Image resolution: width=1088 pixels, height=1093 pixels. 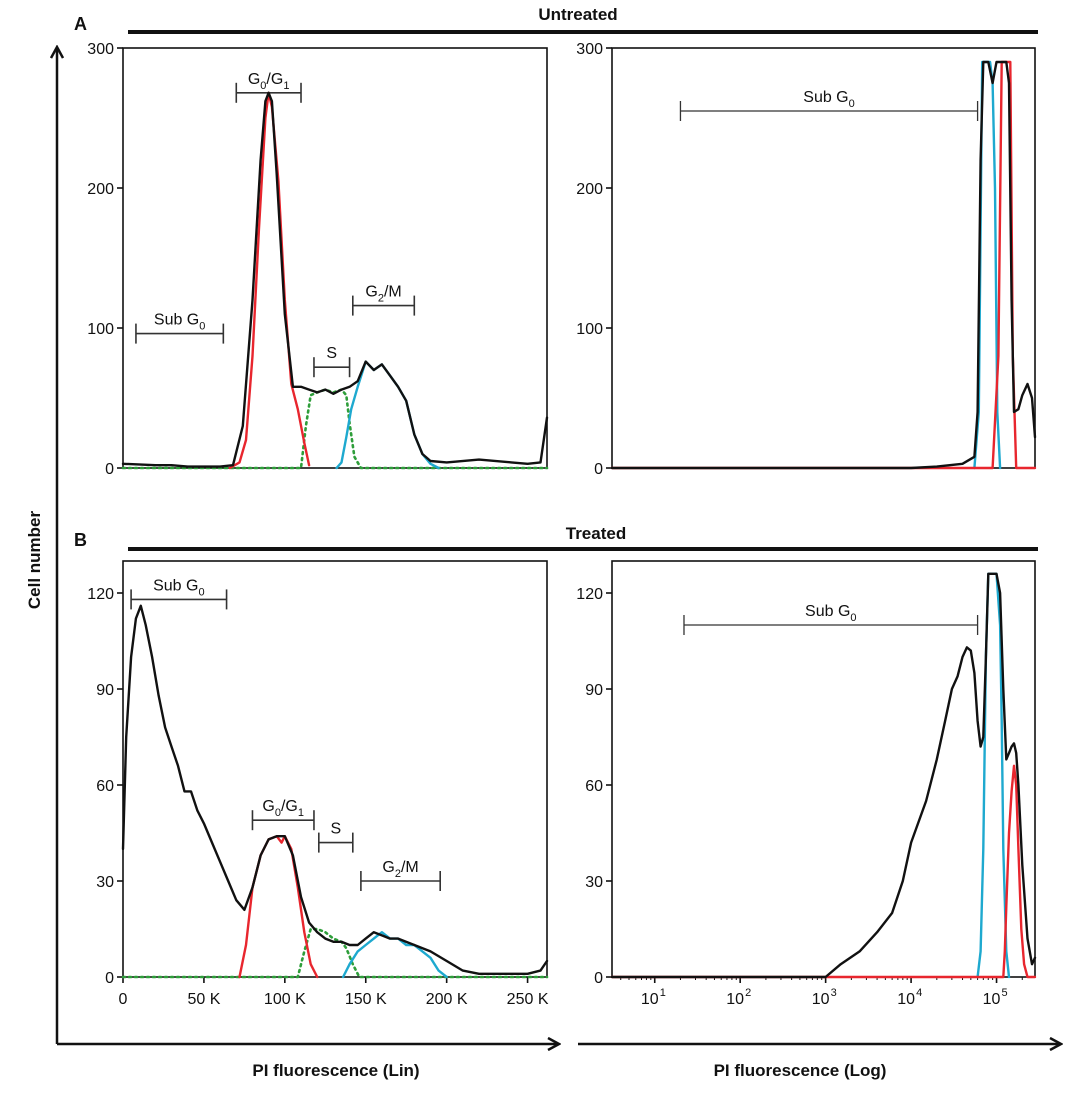 I want to click on row-a-title: Untreated, so click(x=577, y=14).